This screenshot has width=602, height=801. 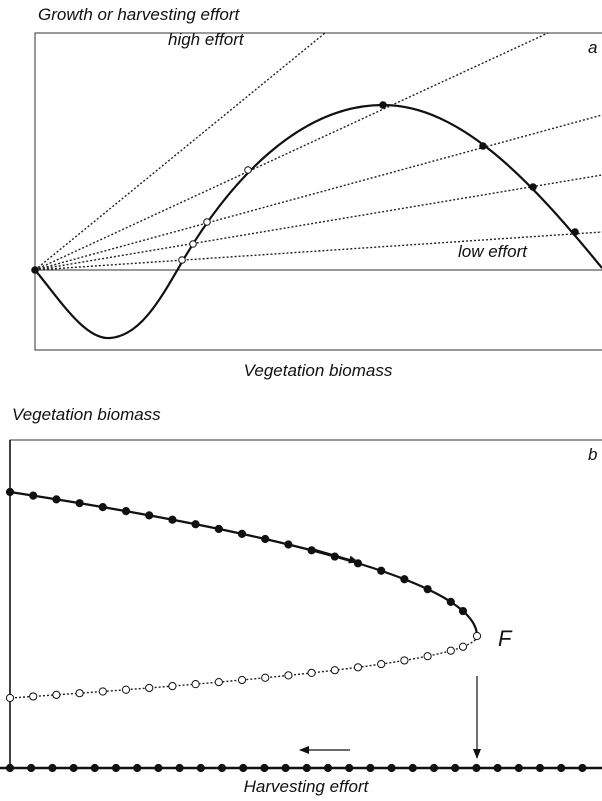 I want to click on panel-letter: a, so click(x=592, y=47).